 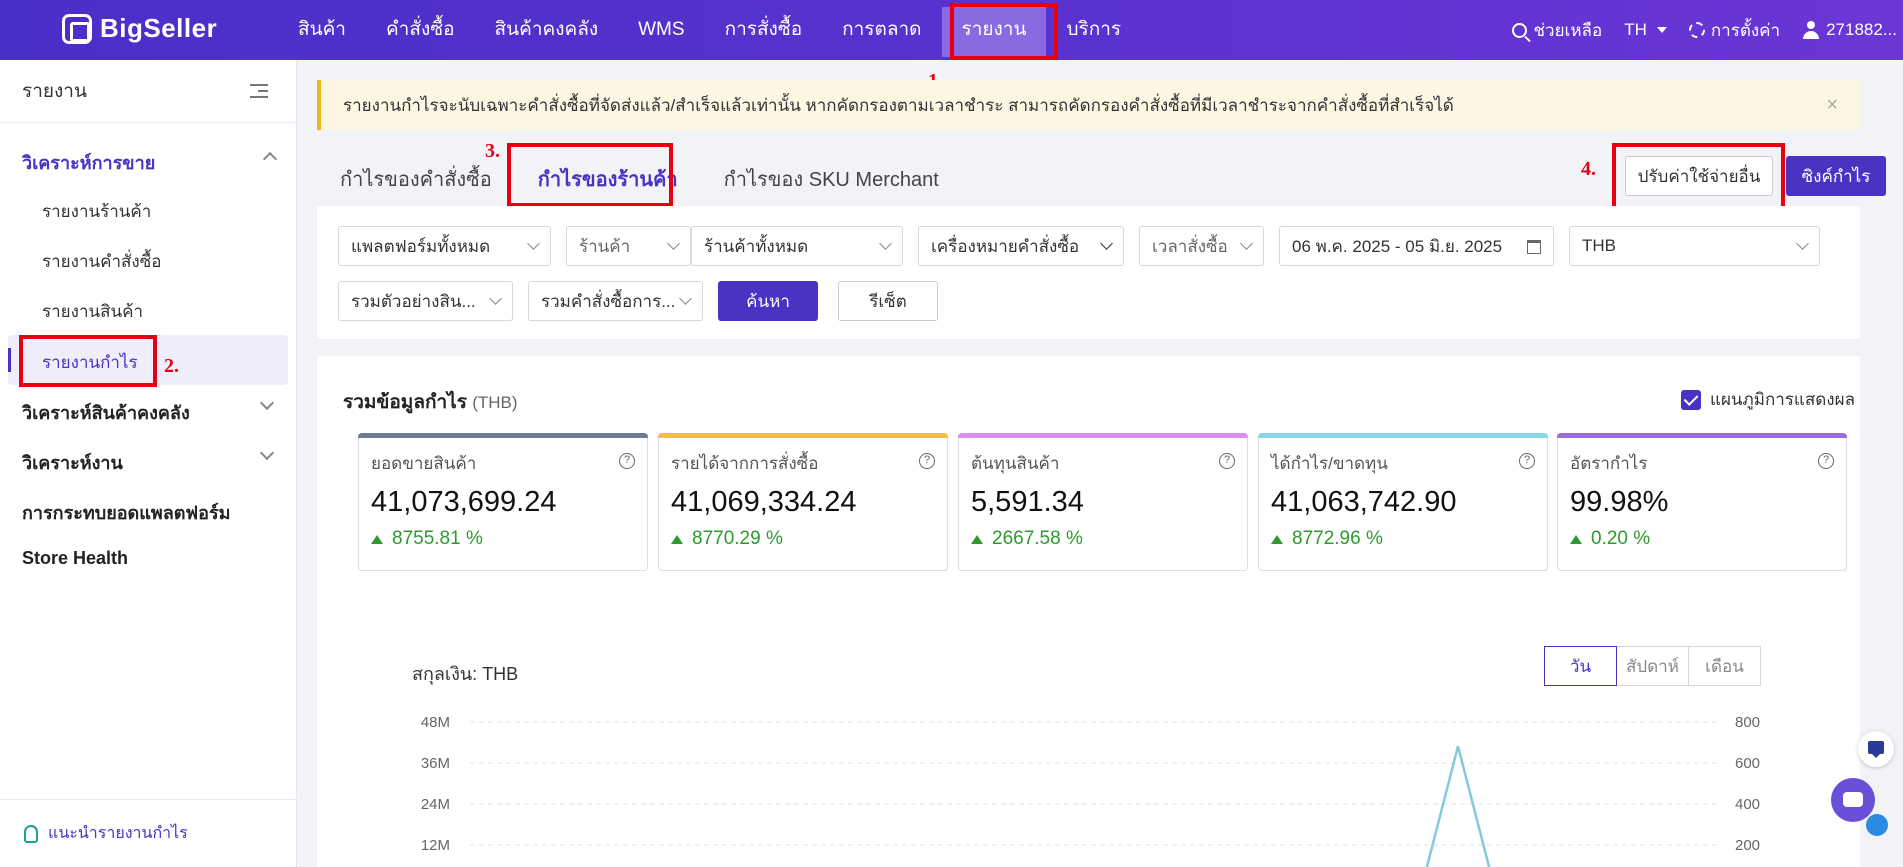 What do you see at coordinates (1832, 105) in the screenshot?
I see `close-icon: ×` at bounding box center [1832, 105].